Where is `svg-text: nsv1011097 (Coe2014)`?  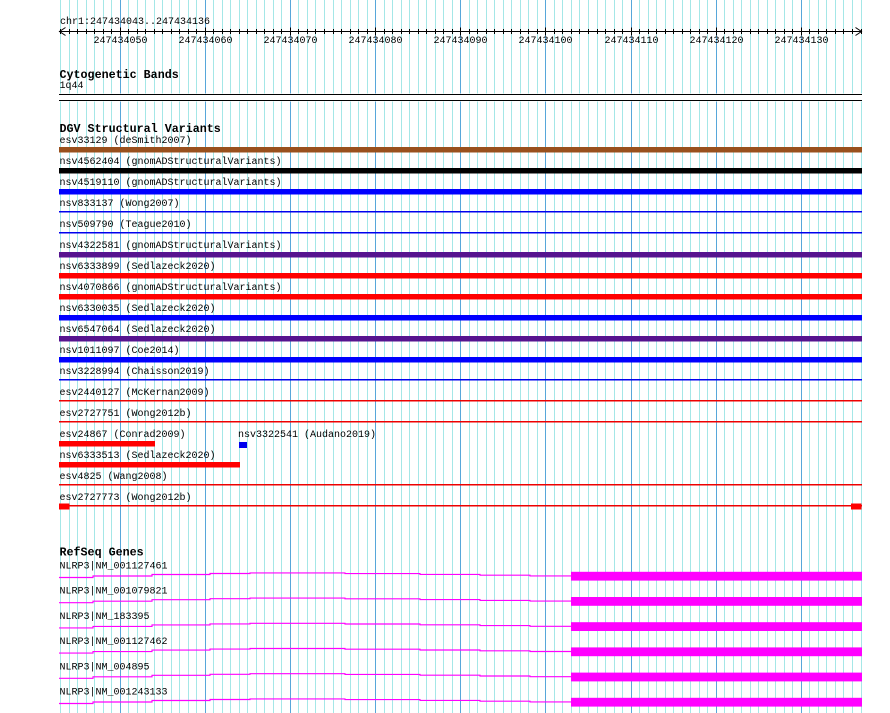 svg-text: nsv1011097 (Coe2014) is located at coordinates (120, 351).